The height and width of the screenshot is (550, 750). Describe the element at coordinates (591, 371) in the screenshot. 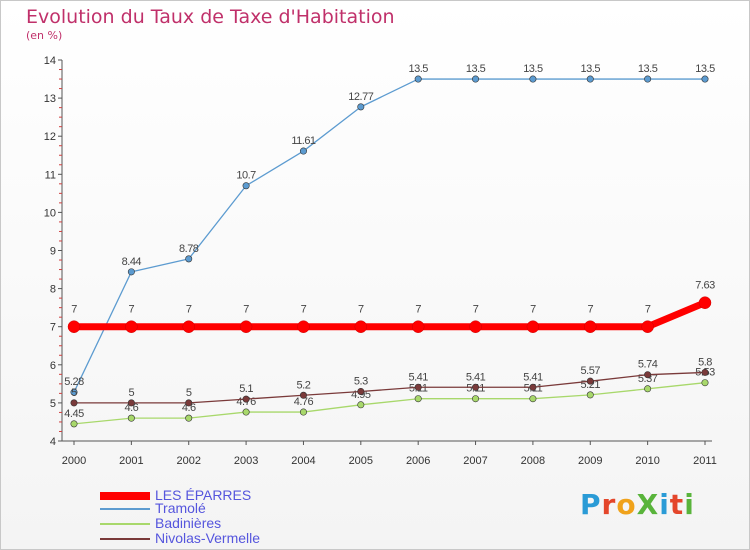

I see `data-label: 5.57` at that location.